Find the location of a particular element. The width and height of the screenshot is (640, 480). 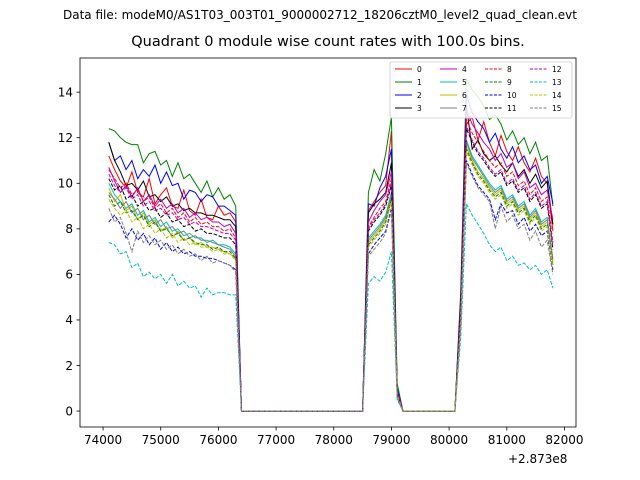

legend-label-1: 1 is located at coordinates (419, 82).